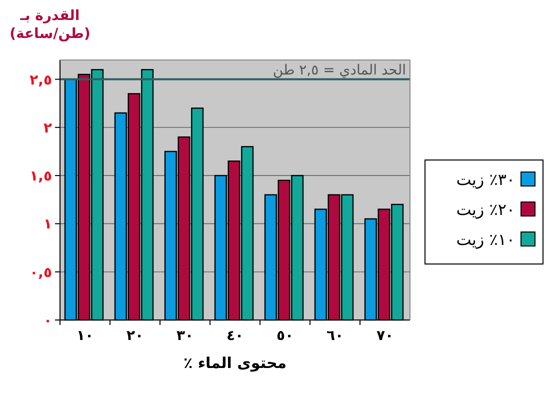  What do you see at coordinates (485, 239) in the screenshot?
I see `legend-label: ١٠٪ زيت` at bounding box center [485, 239].